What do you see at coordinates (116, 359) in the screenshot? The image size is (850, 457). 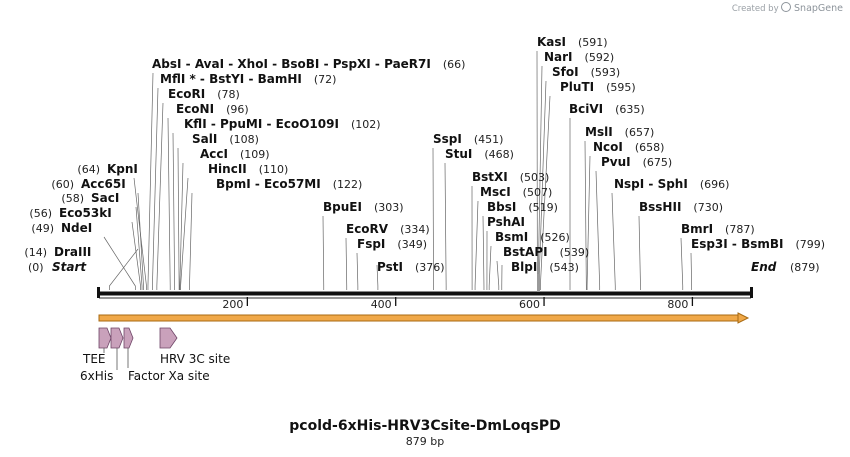 I see `feature-connector-lines` at bounding box center [116, 359].